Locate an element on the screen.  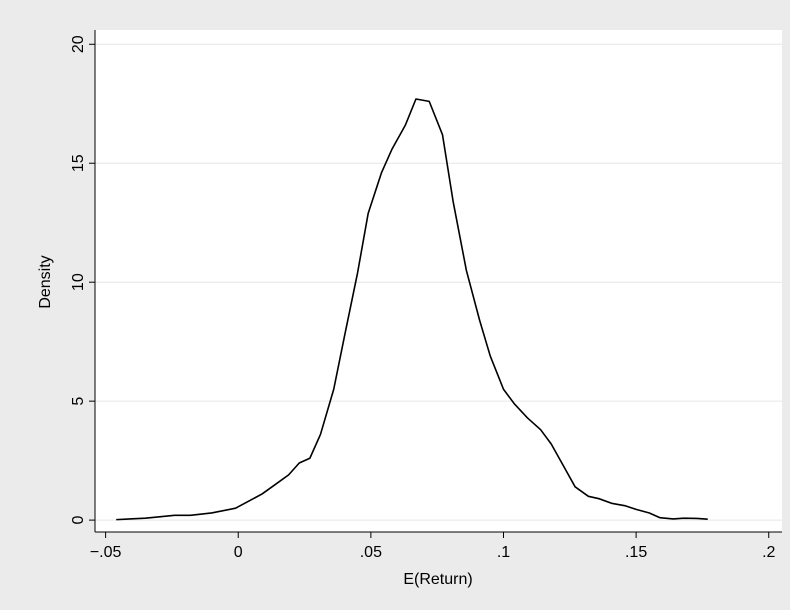
x-tick-label: .05 is located at coordinates (371, 552).